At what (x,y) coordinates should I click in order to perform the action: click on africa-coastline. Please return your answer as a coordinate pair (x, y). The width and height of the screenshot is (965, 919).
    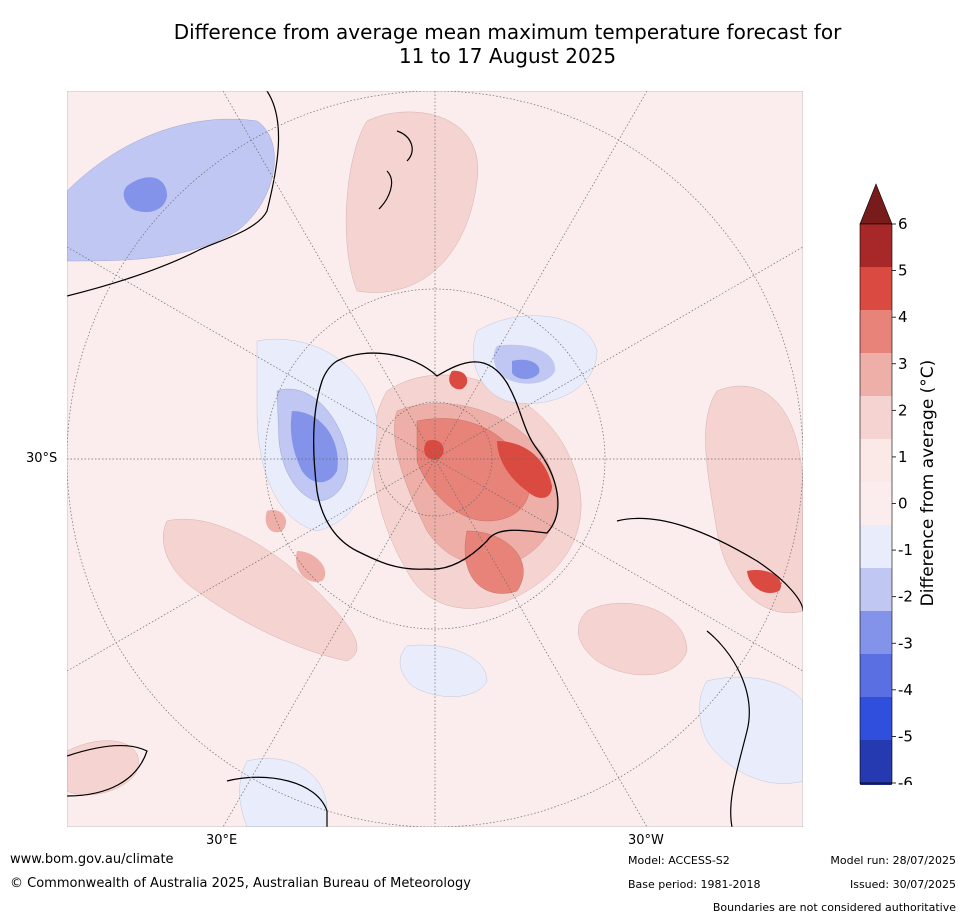
    Looking at the image, I should click on (197, 785).